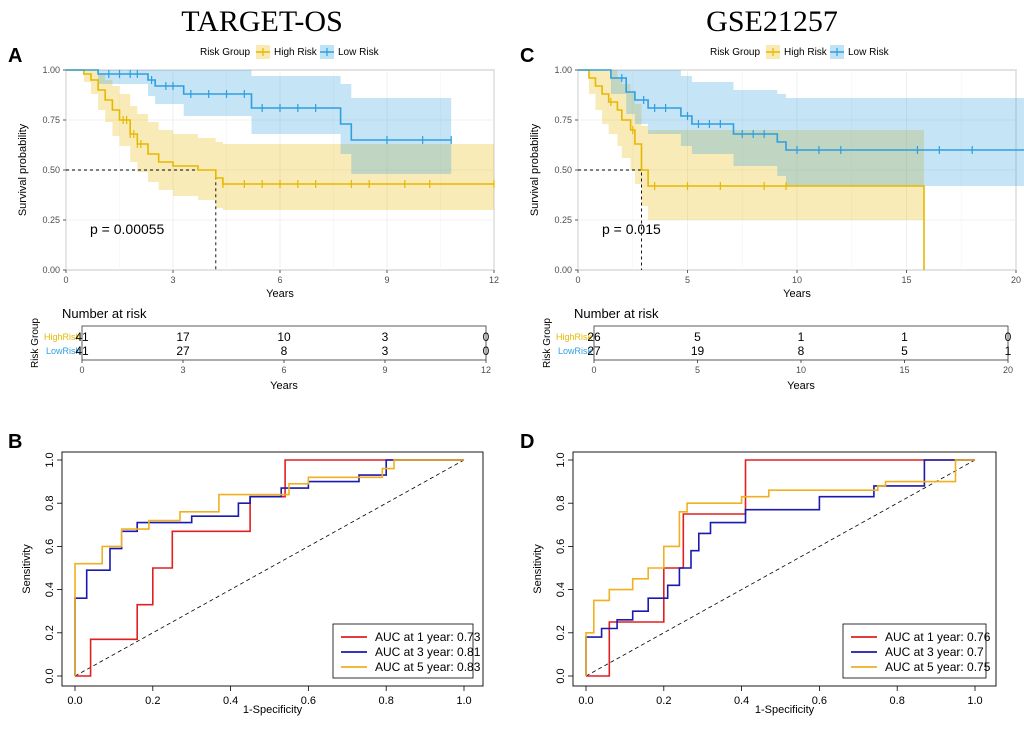 The height and width of the screenshot is (744, 1024). Describe the element at coordinates (172, 280) in the screenshot. I see `x-tick-label: 3` at that location.